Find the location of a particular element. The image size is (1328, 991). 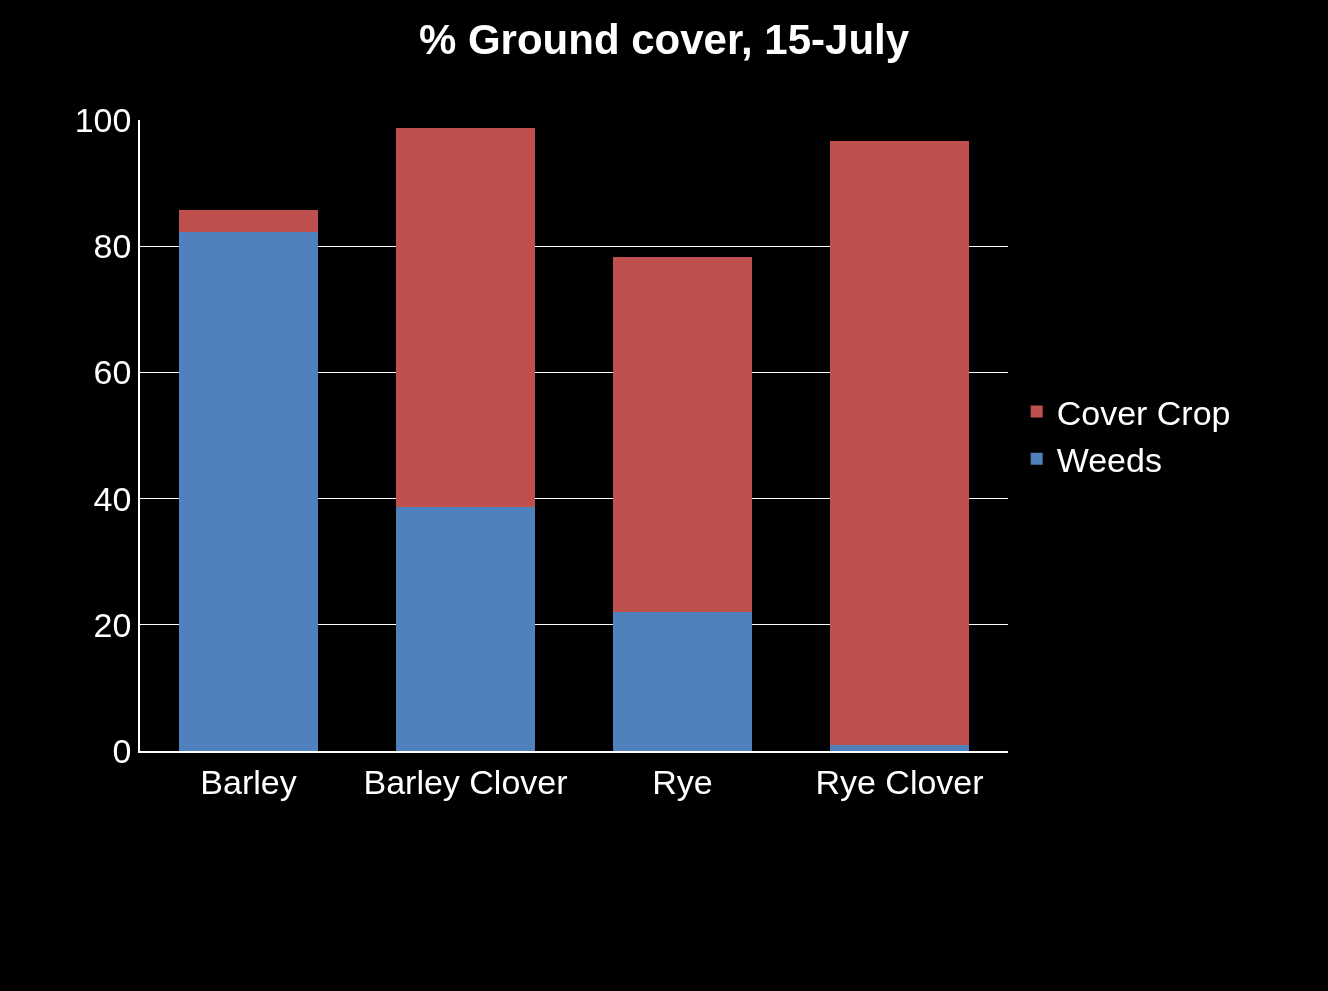

legend-label: Weeds is located at coordinates (1109, 460).